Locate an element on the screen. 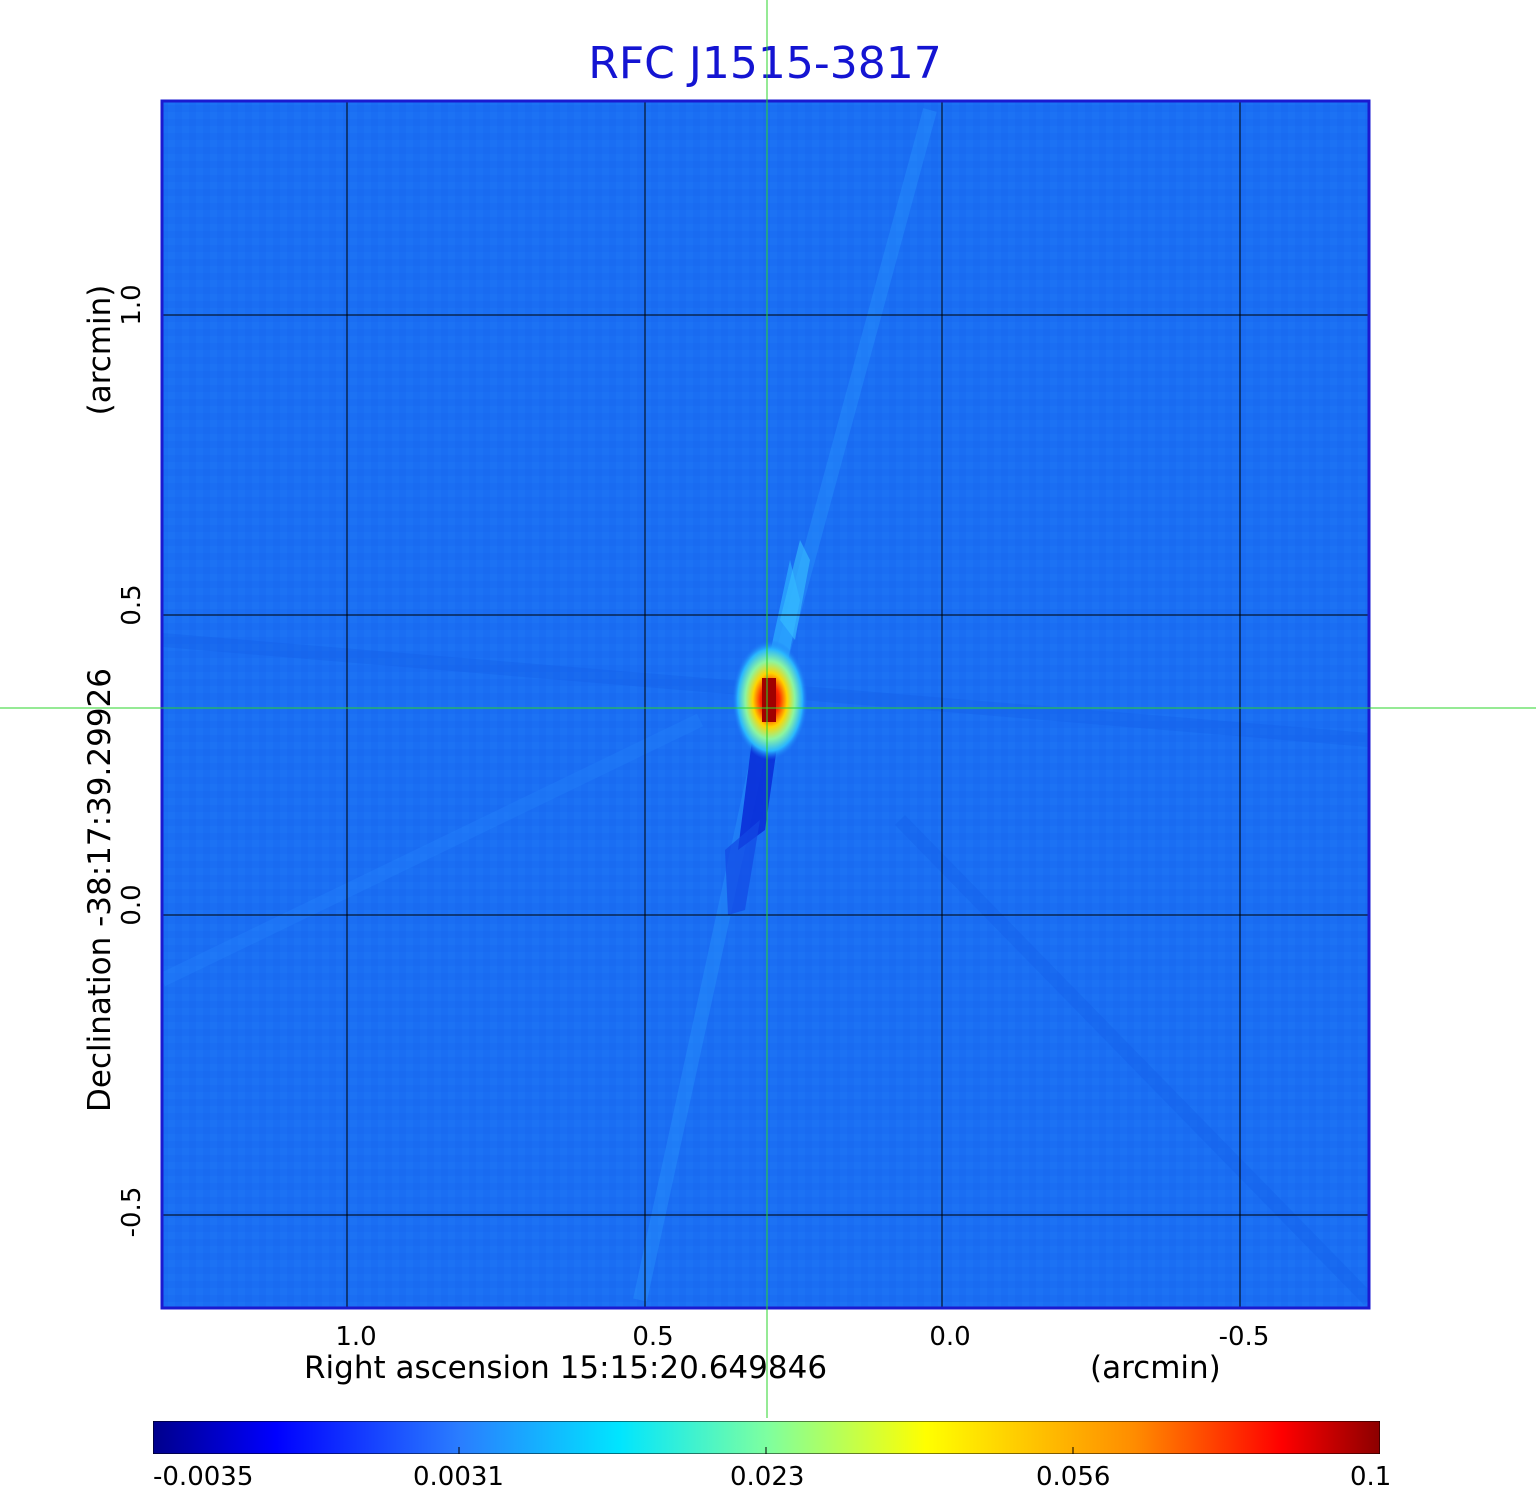 The width and height of the screenshot is (1536, 1511). colorbar-tick-label: 0.1 is located at coordinates (1371, 1477).